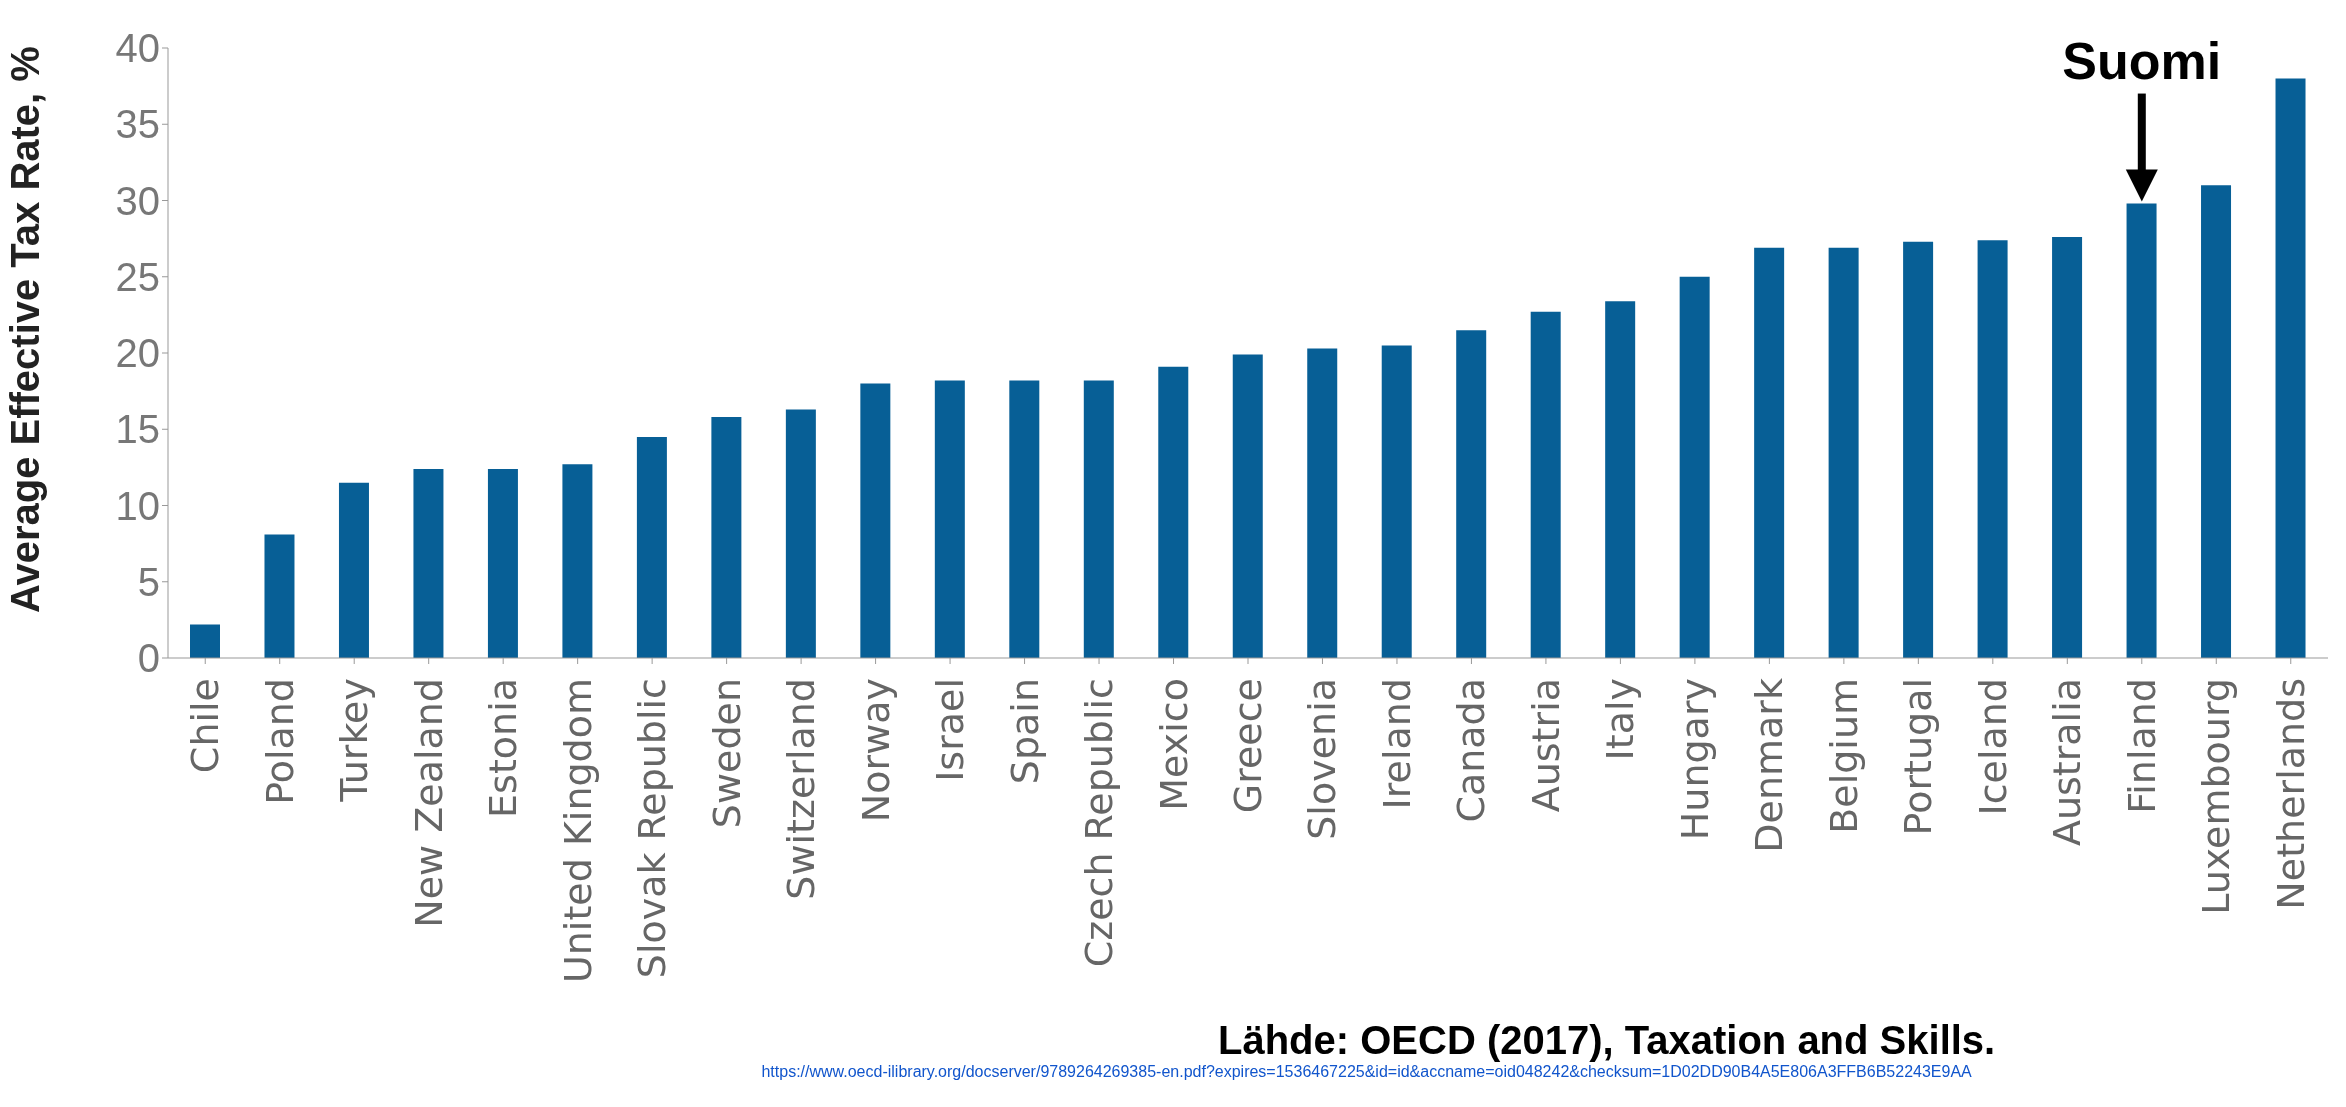 The height and width of the screenshot is (1107, 2346). What do you see at coordinates (148, 581) in the screenshot?
I see `y-tick-label: 5` at bounding box center [148, 581].